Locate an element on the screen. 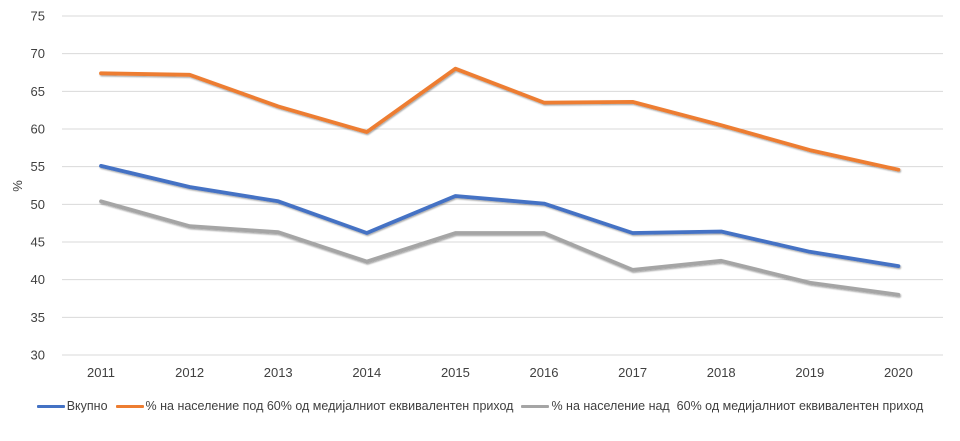  y-tick-label: 35 is located at coordinates (38, 317).